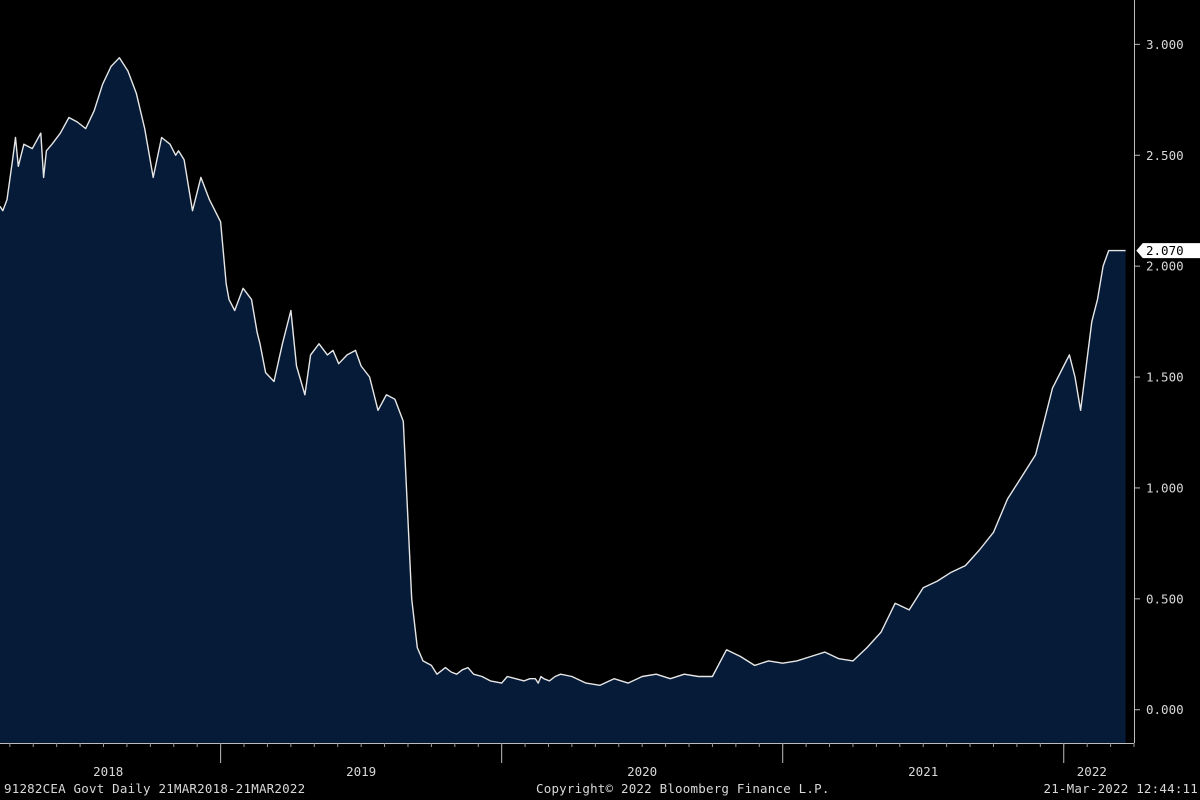  I want to click on x-tick-label: 2021, so click(923, 771).